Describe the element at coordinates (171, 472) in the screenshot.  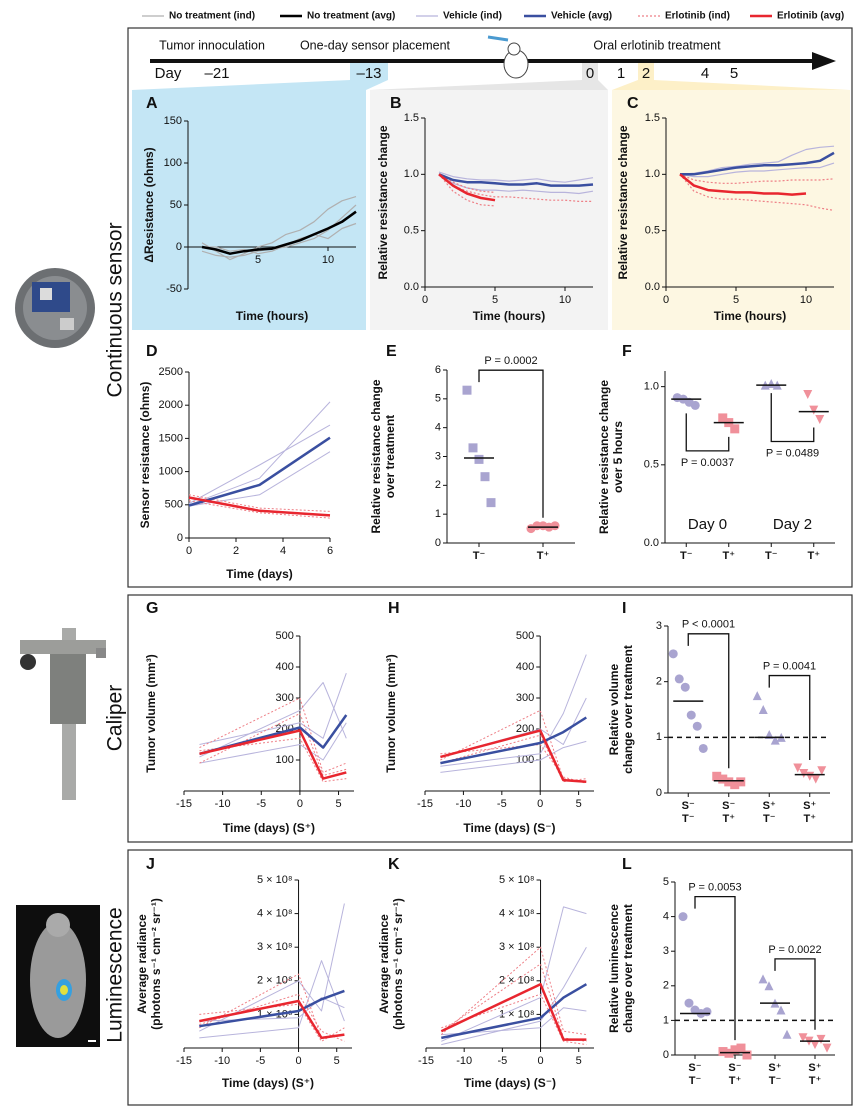
I see `y-tick-label: 1000` at that location.